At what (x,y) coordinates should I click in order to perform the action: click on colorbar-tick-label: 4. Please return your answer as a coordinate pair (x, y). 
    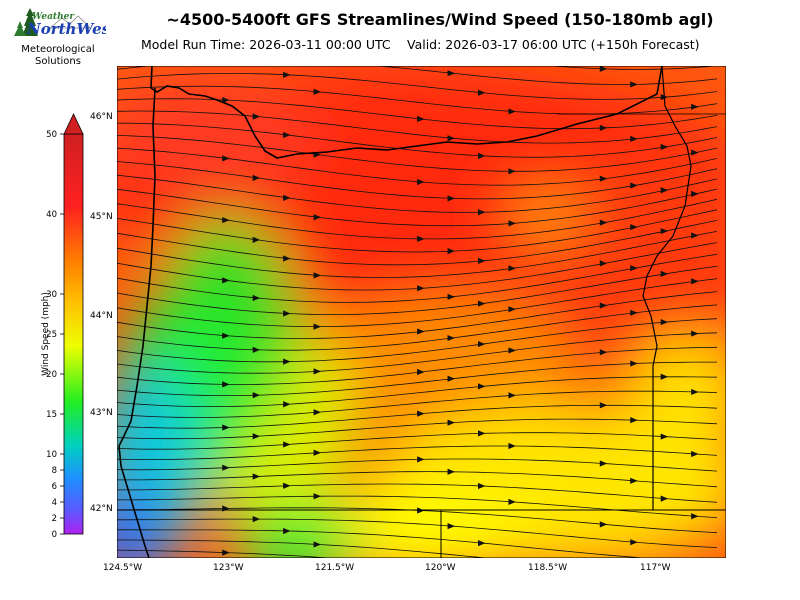
    Looking at the image, I should click on (54, 503).